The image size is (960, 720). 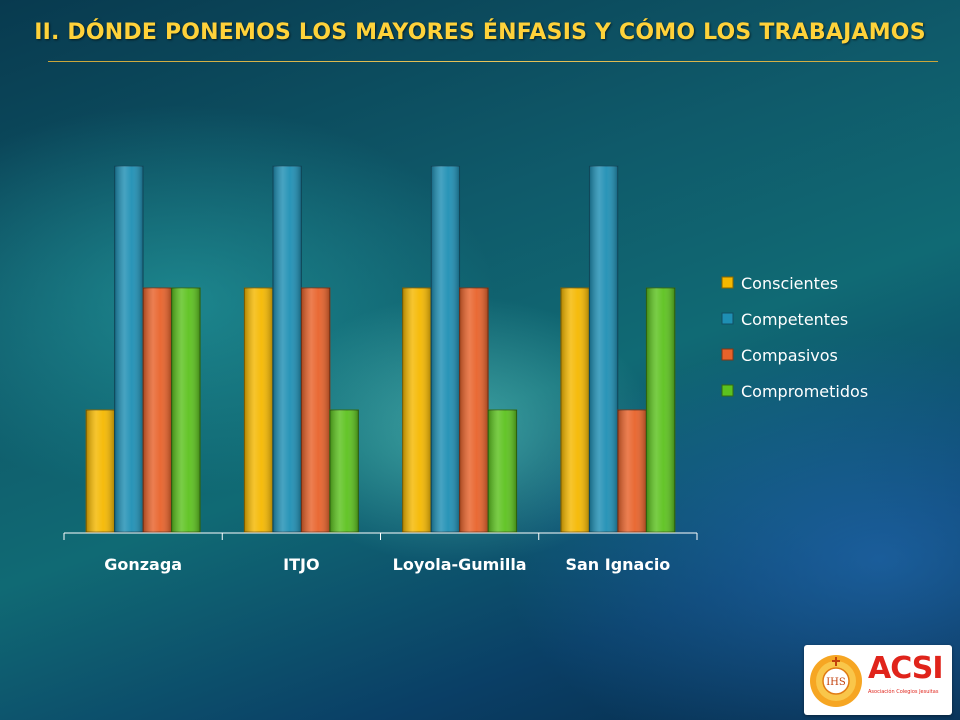 I want to click on sunburst-emblem-icon: IHS, so click(x=836, y=681).